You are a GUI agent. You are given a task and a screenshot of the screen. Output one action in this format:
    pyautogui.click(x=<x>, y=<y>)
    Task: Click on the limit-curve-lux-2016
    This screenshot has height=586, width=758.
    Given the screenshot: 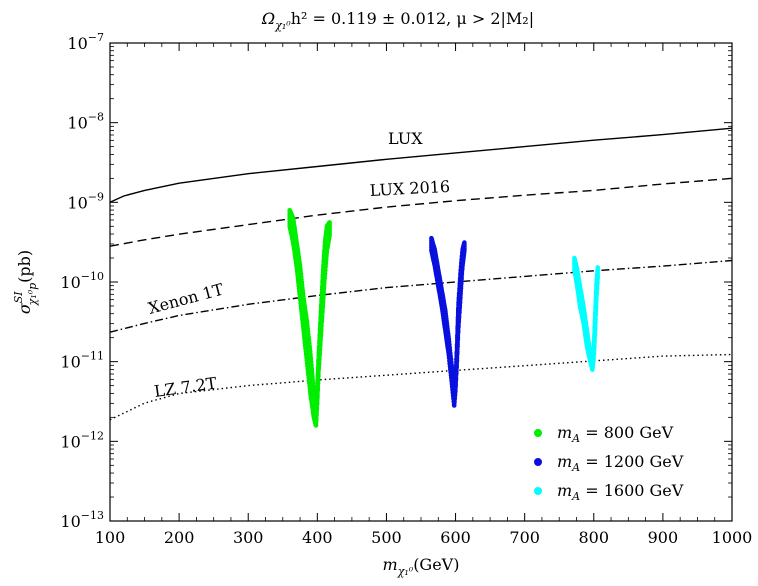 What is the action you would take?
    pyautogui.click(x=421, y=212)
    